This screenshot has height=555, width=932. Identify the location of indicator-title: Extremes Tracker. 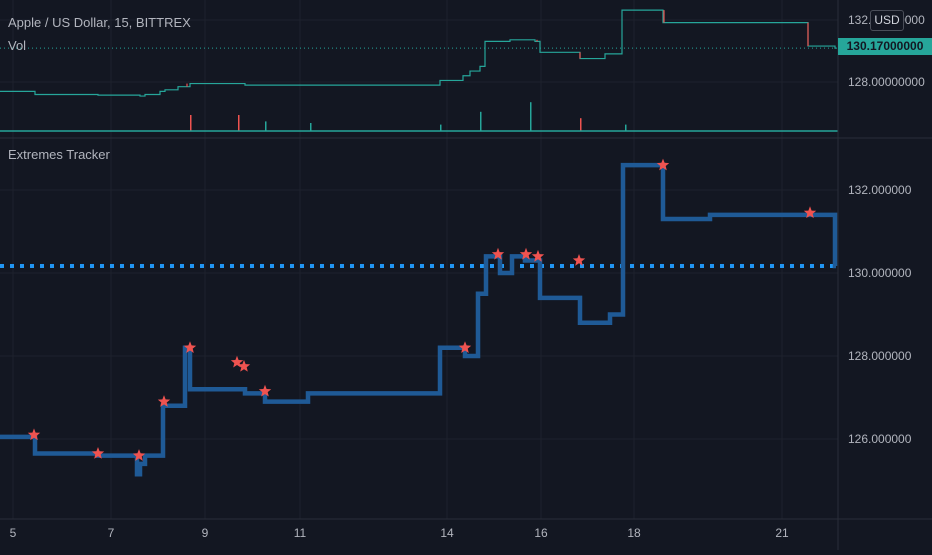
(59, 154).